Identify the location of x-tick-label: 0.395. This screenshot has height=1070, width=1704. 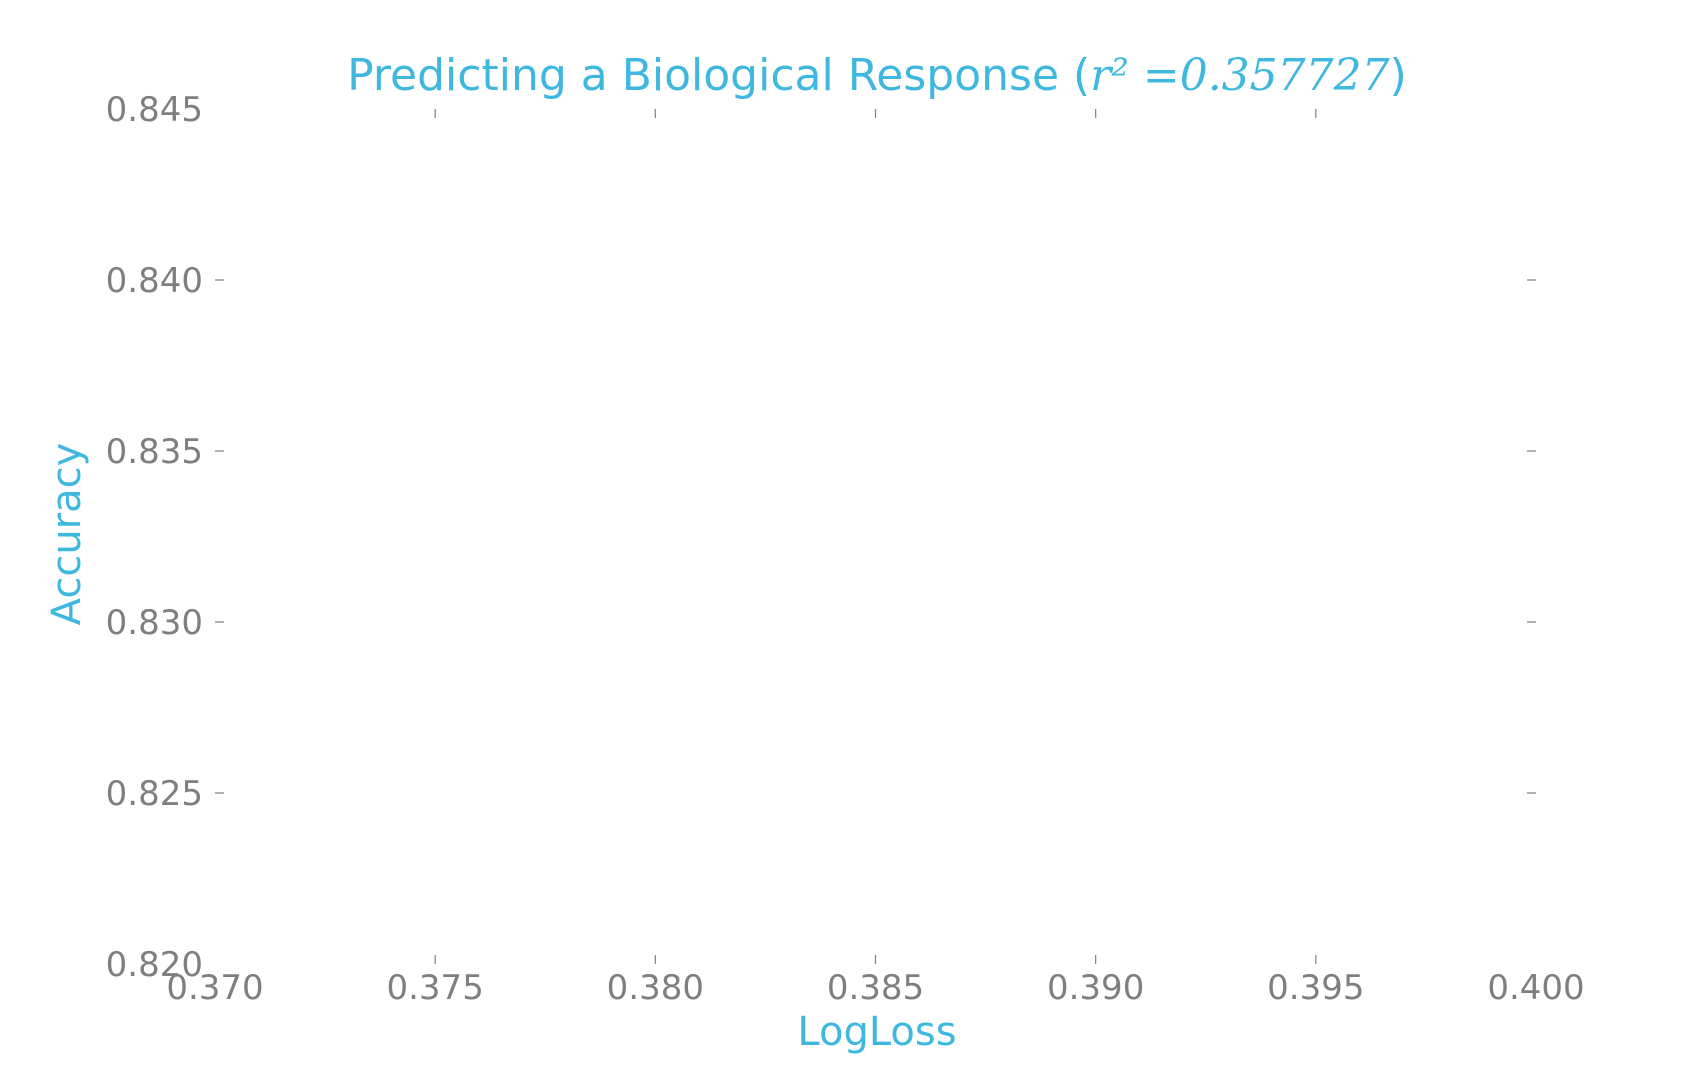
(1315, 988).